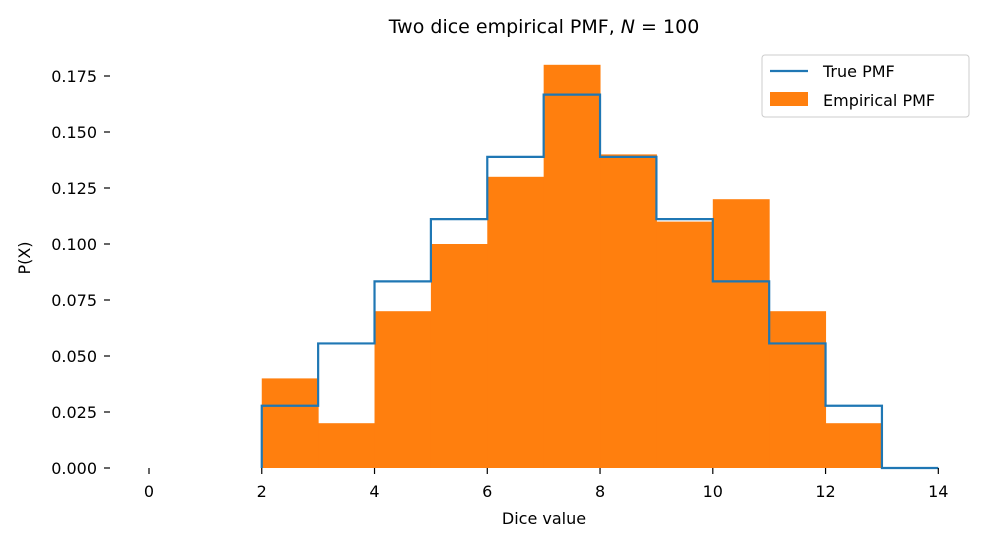 Image resolution: width=991 pixels, height=541 pixels. I want to click on y-axis: 0.000 0.025 0.050 0.075 0.100 0.125 0.150 0.175, so click(80, 272).